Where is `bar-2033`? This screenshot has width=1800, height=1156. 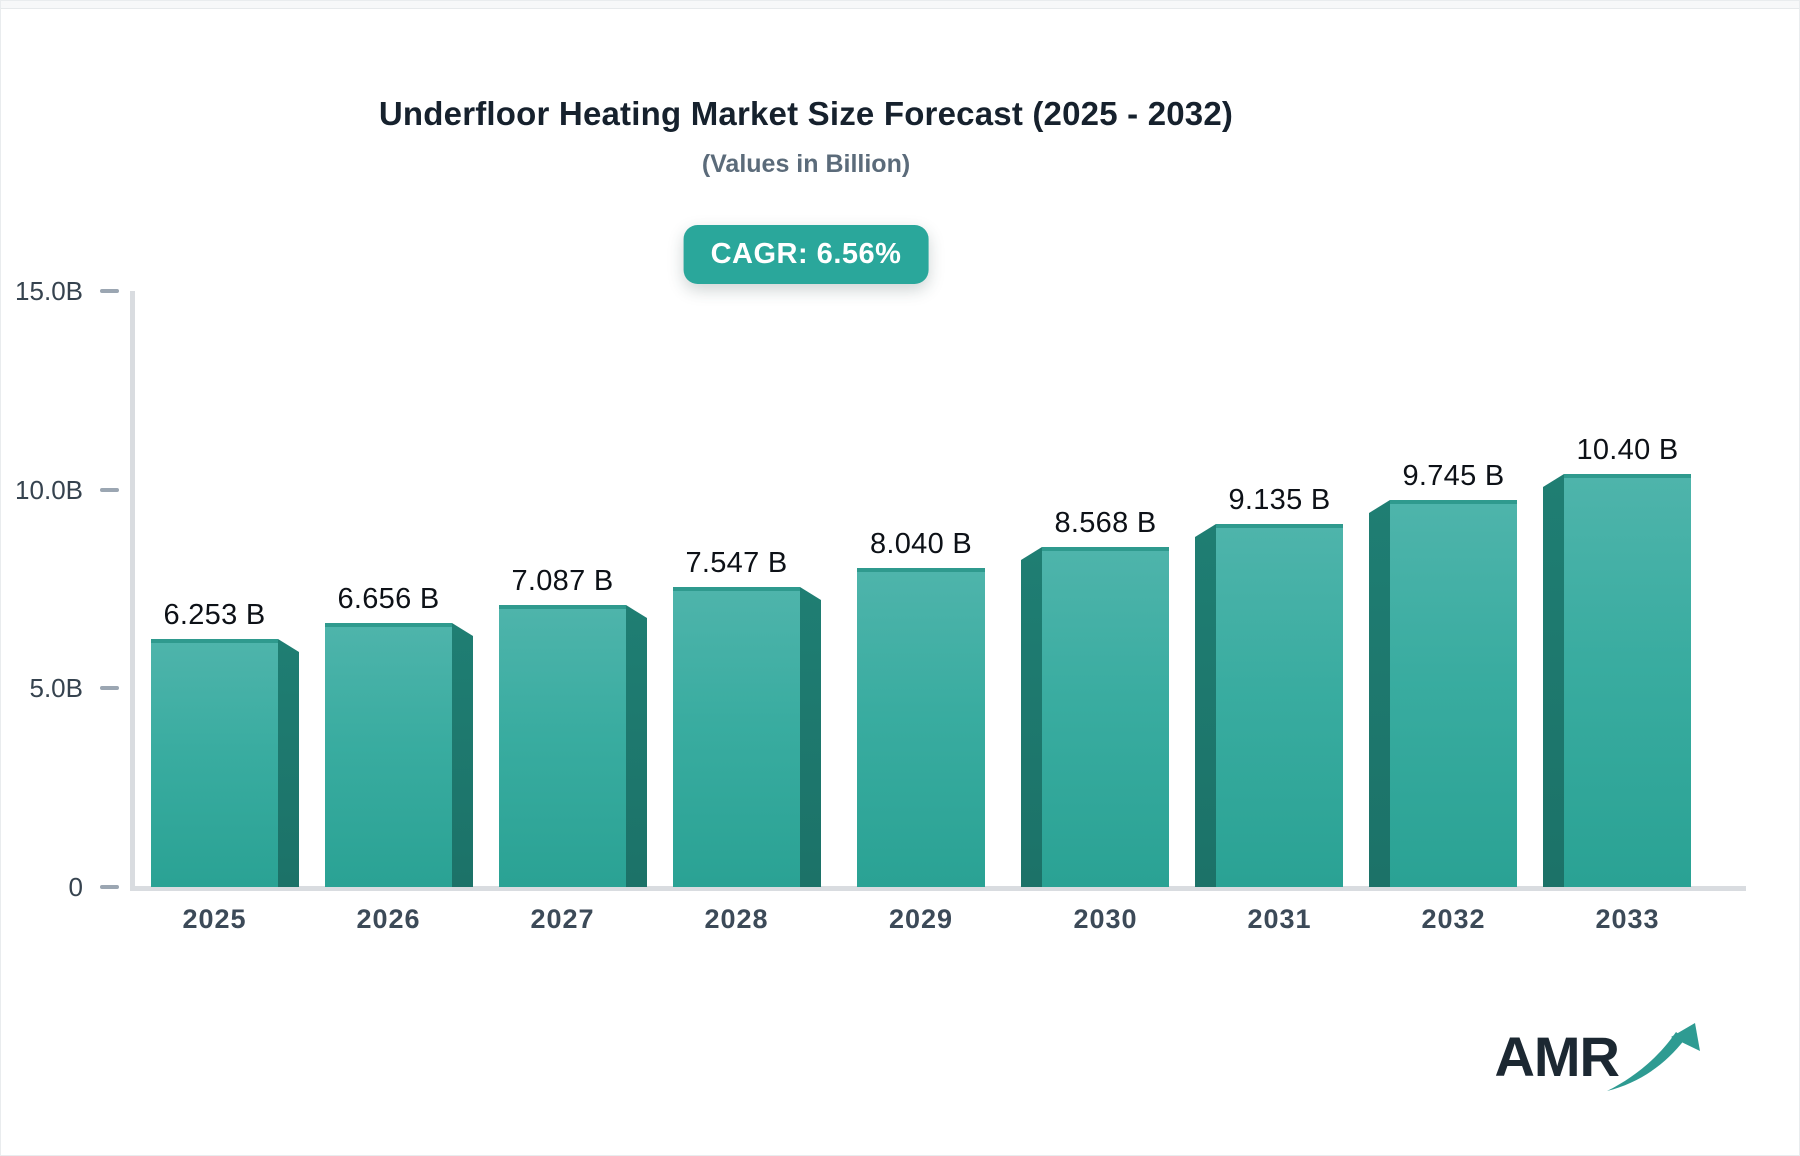
bar-2033 is located at coordinates (1627, 680).